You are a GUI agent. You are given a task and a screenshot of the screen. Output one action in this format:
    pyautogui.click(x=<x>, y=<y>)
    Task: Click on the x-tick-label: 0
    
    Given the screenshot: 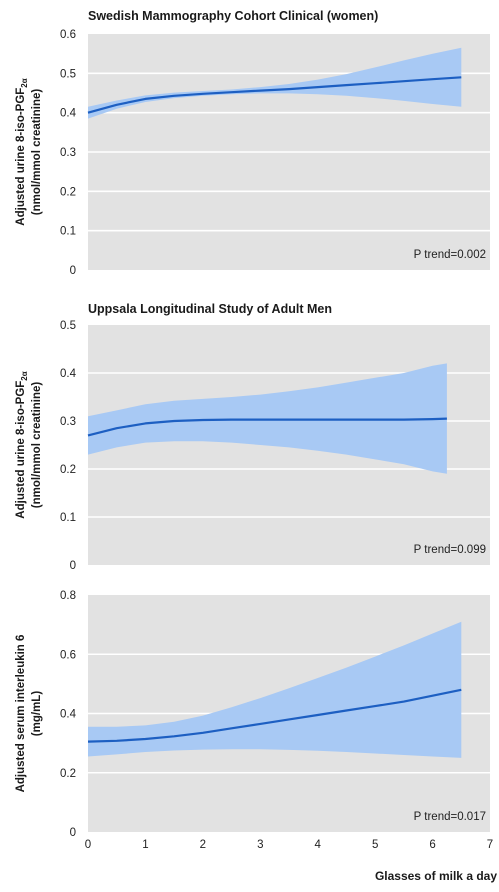 What is the action you would take?
    pyautogui.click(x=88, y=845)
    